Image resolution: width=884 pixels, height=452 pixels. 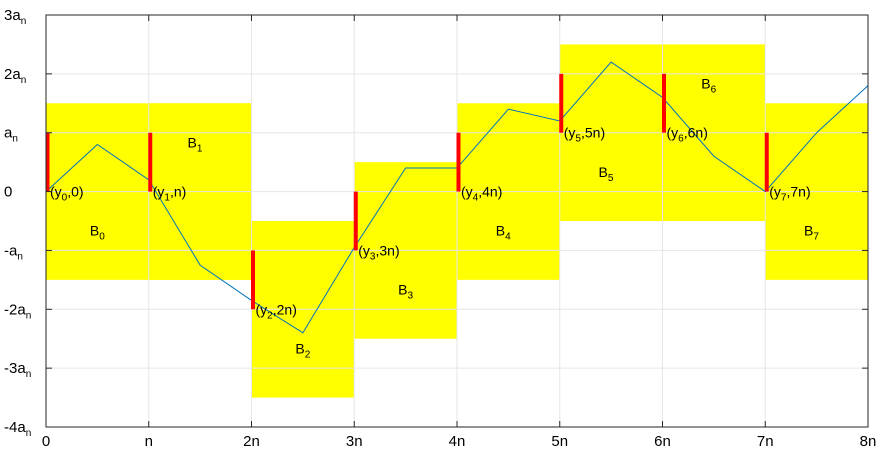 I want to click on box-label-2: B2, so click(x=302, y=350).